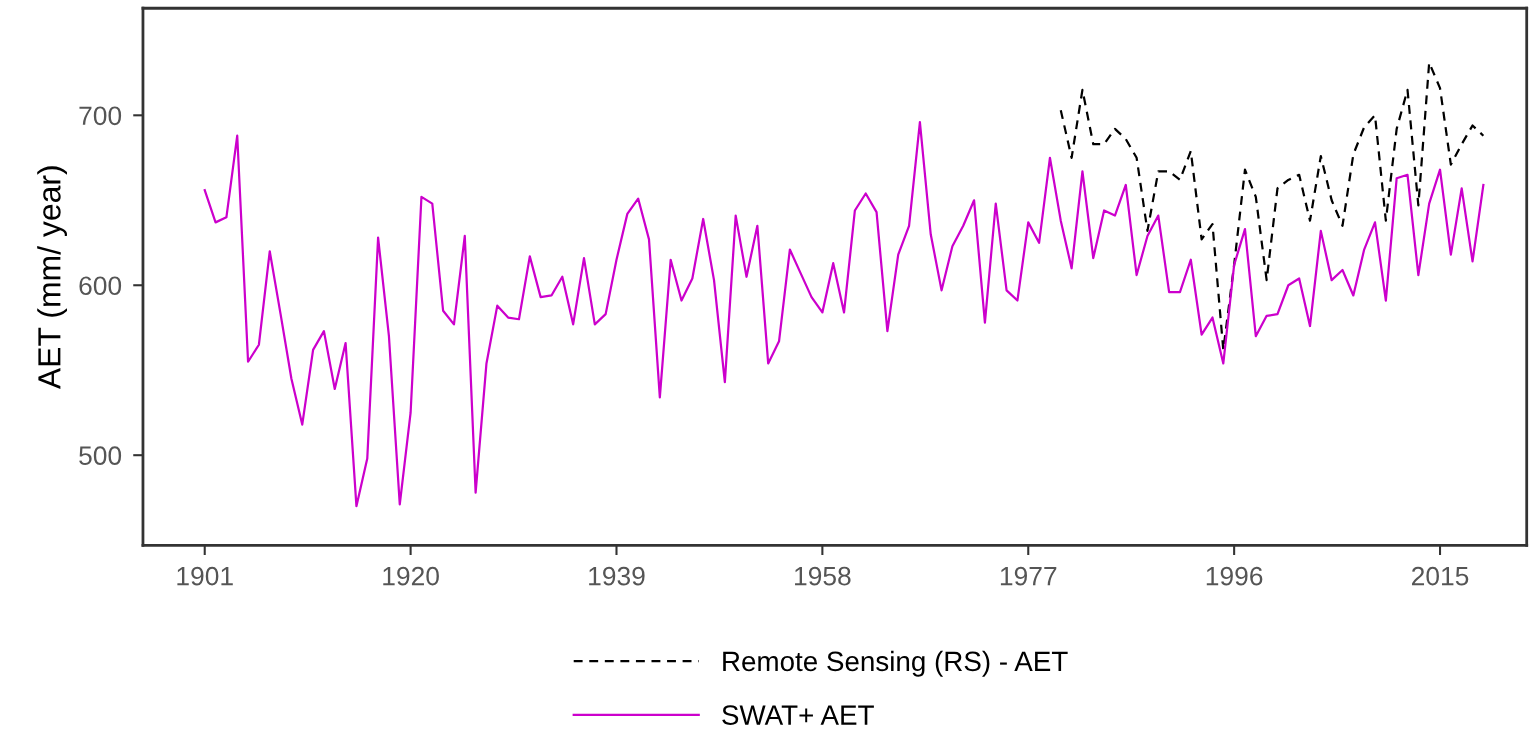 The width and height of the screenshot is (1529, 749). I want to click on y-tick-label: 500, so click(100, 456).